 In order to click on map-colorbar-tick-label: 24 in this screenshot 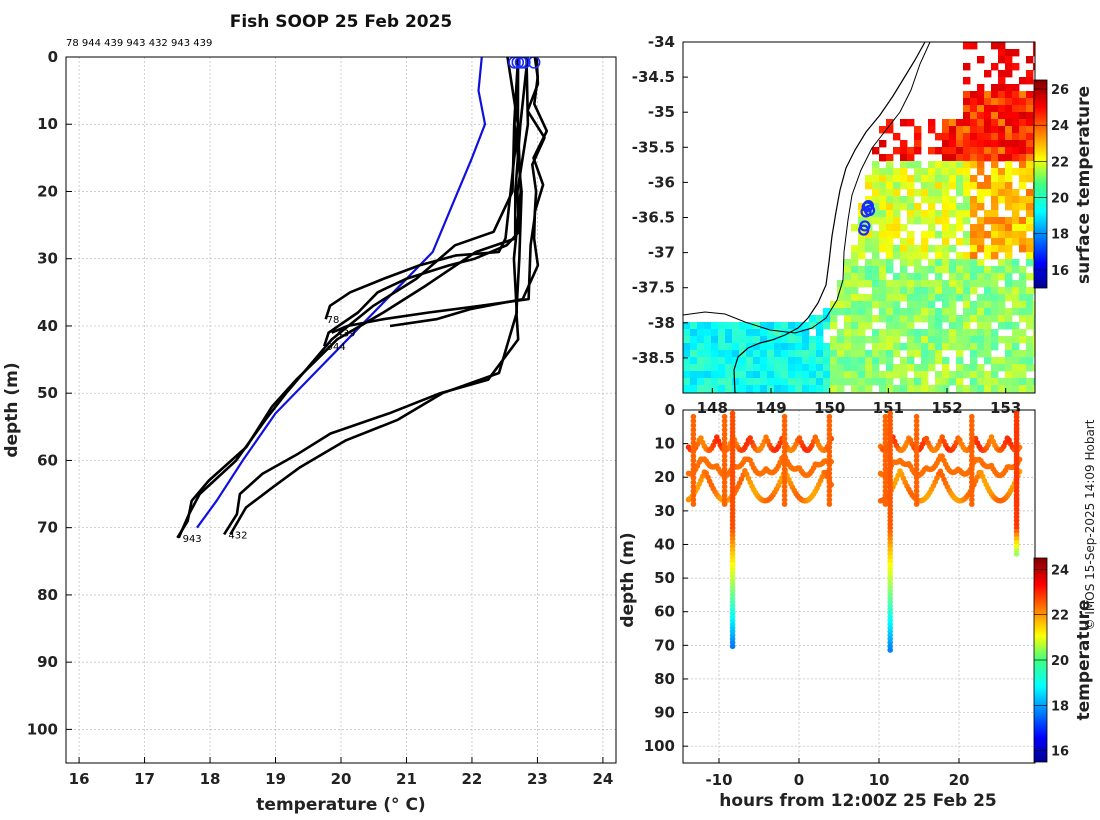, I will do `click(1060, 126)`.